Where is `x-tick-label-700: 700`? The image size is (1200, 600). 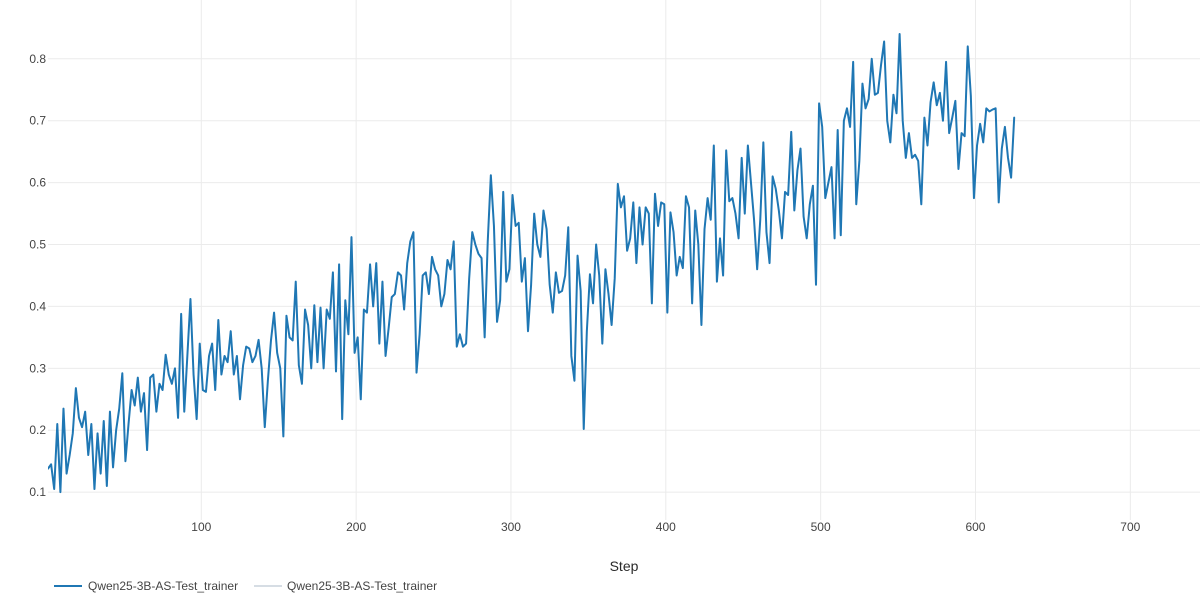
x-tick-label-700: 700 is located at coordinates (1130, 527).